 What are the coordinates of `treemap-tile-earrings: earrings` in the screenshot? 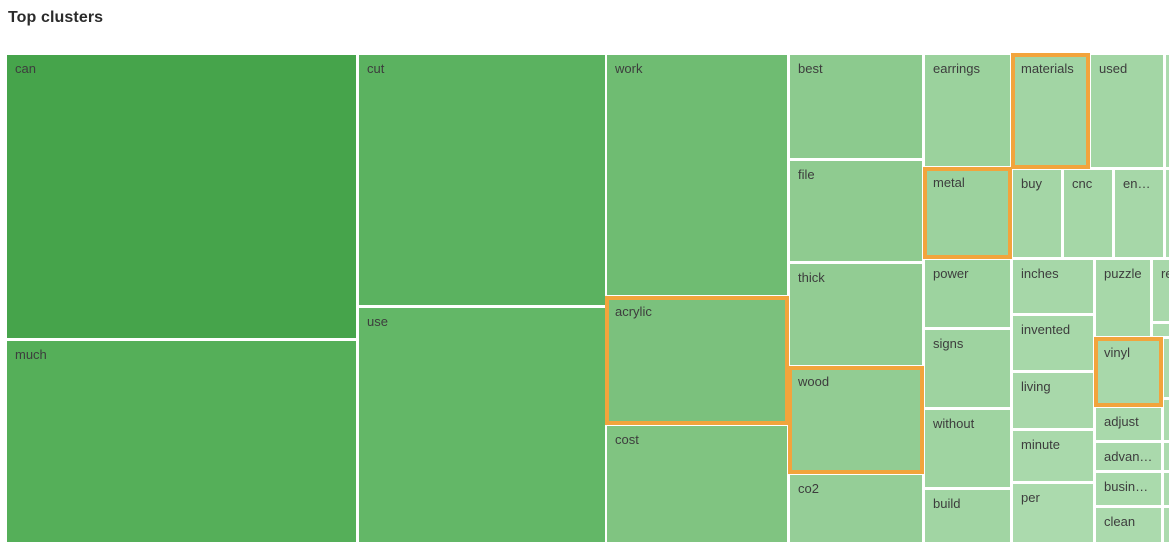 It's located at (967, 110).